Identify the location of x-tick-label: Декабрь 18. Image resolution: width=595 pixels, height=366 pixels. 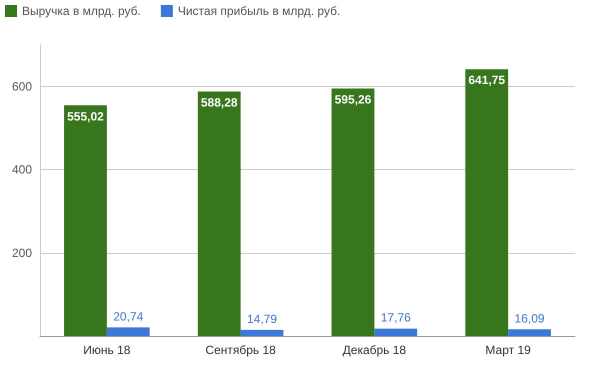
(374, 350).